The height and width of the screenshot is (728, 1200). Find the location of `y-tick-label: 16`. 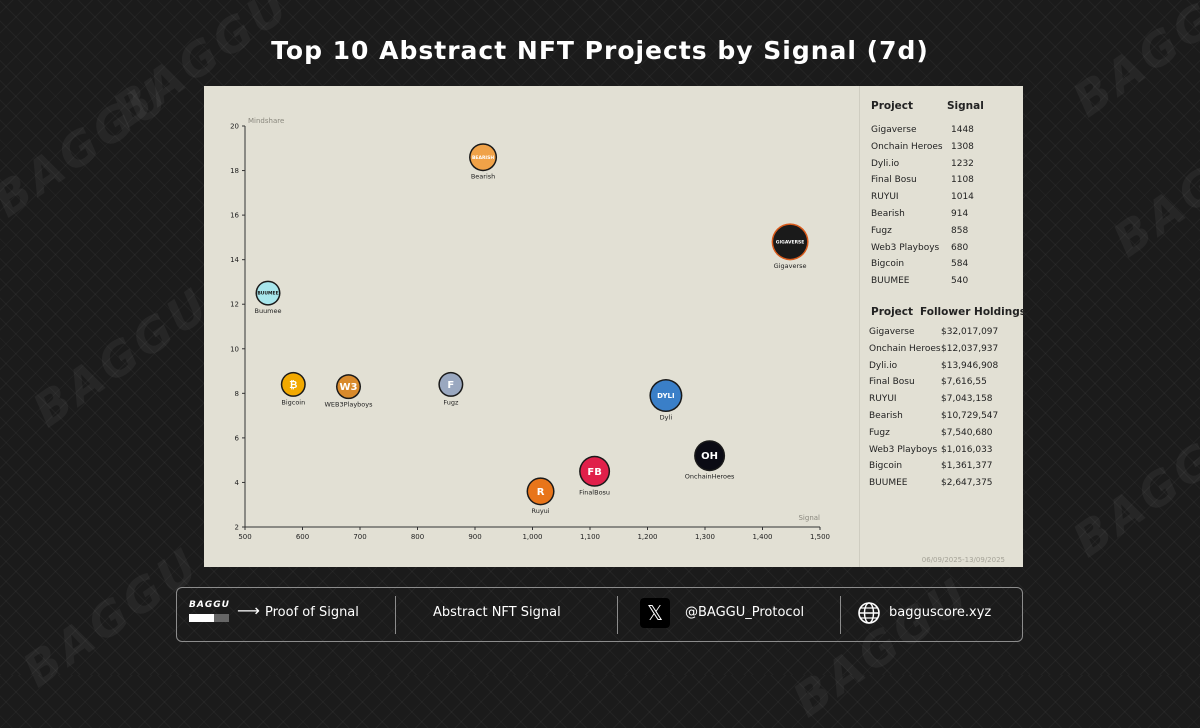

y-tick-label: 16 is located at coordinates (234, 216).